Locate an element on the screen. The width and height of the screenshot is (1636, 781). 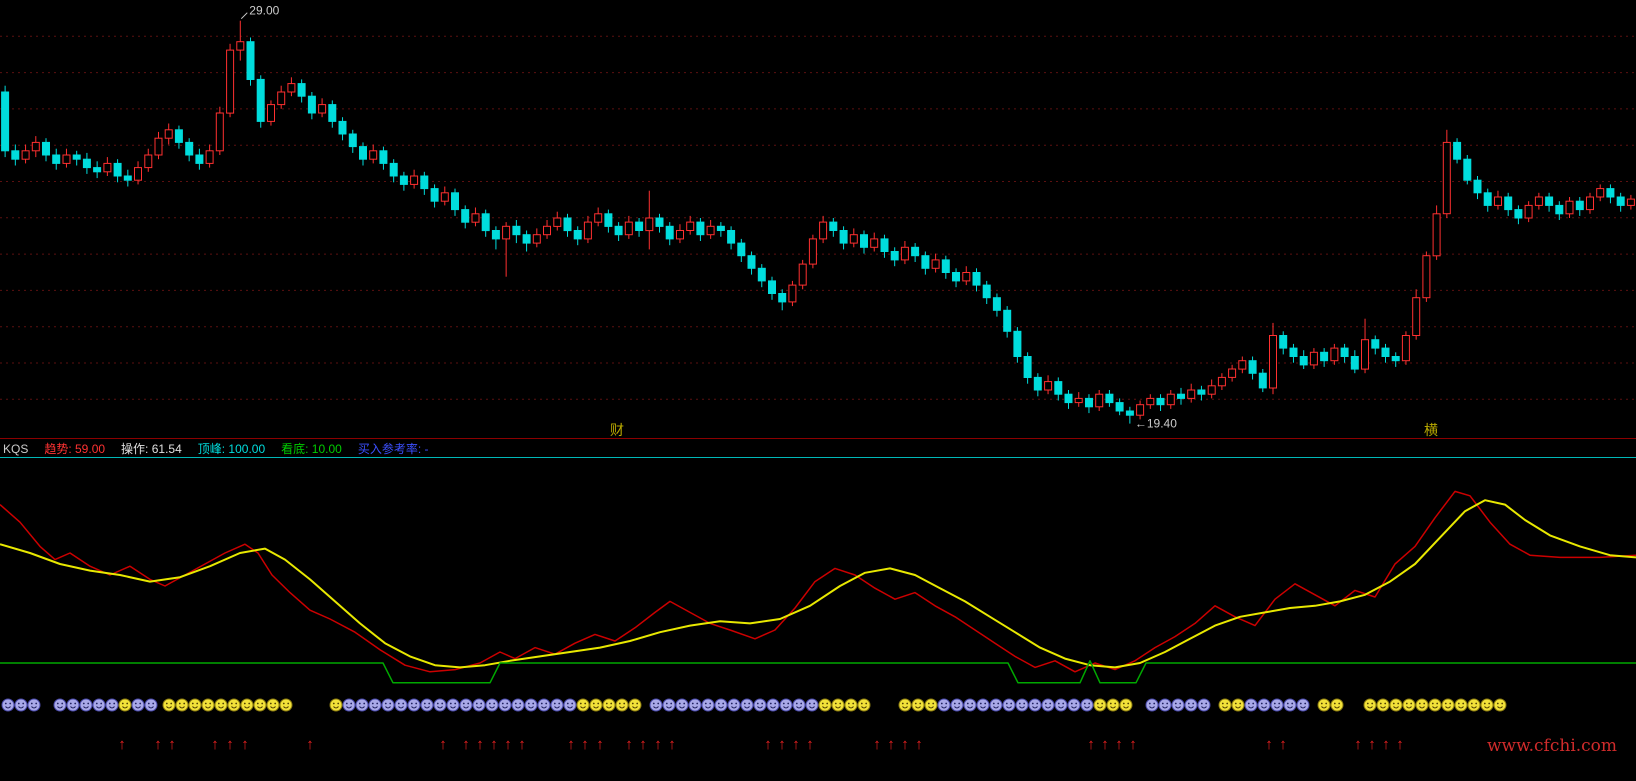
series-line-bottom is located at coordinates (818, 672).